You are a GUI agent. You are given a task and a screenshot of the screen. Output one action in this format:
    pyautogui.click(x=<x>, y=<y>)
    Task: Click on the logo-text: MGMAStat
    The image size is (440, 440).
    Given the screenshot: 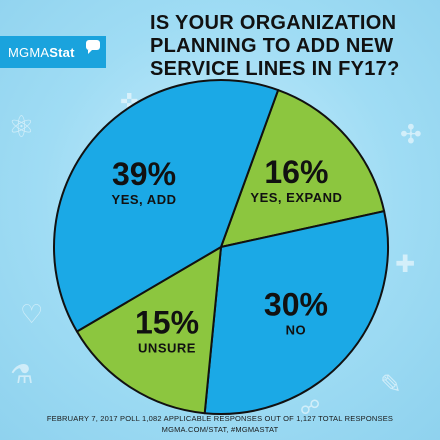 What is the action you would take?
    pyautogui.click(x=41, y=52)
    